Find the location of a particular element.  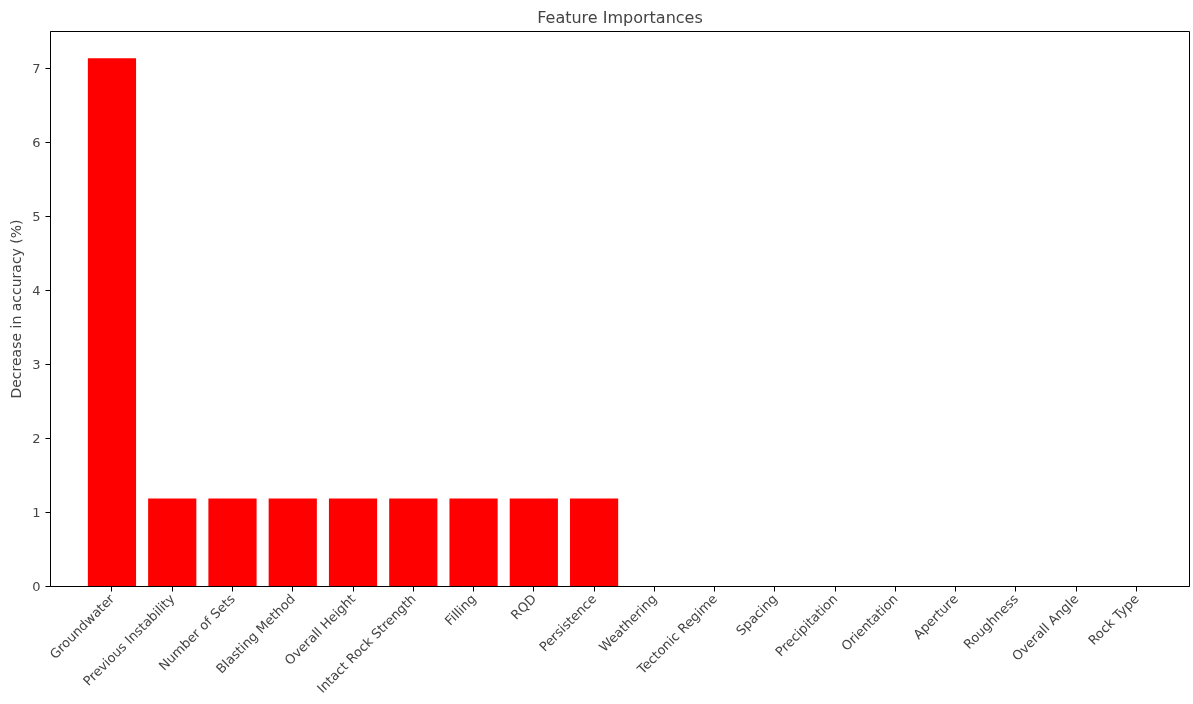

chart-title: Feature Importances is located at coordinates (620, 17).